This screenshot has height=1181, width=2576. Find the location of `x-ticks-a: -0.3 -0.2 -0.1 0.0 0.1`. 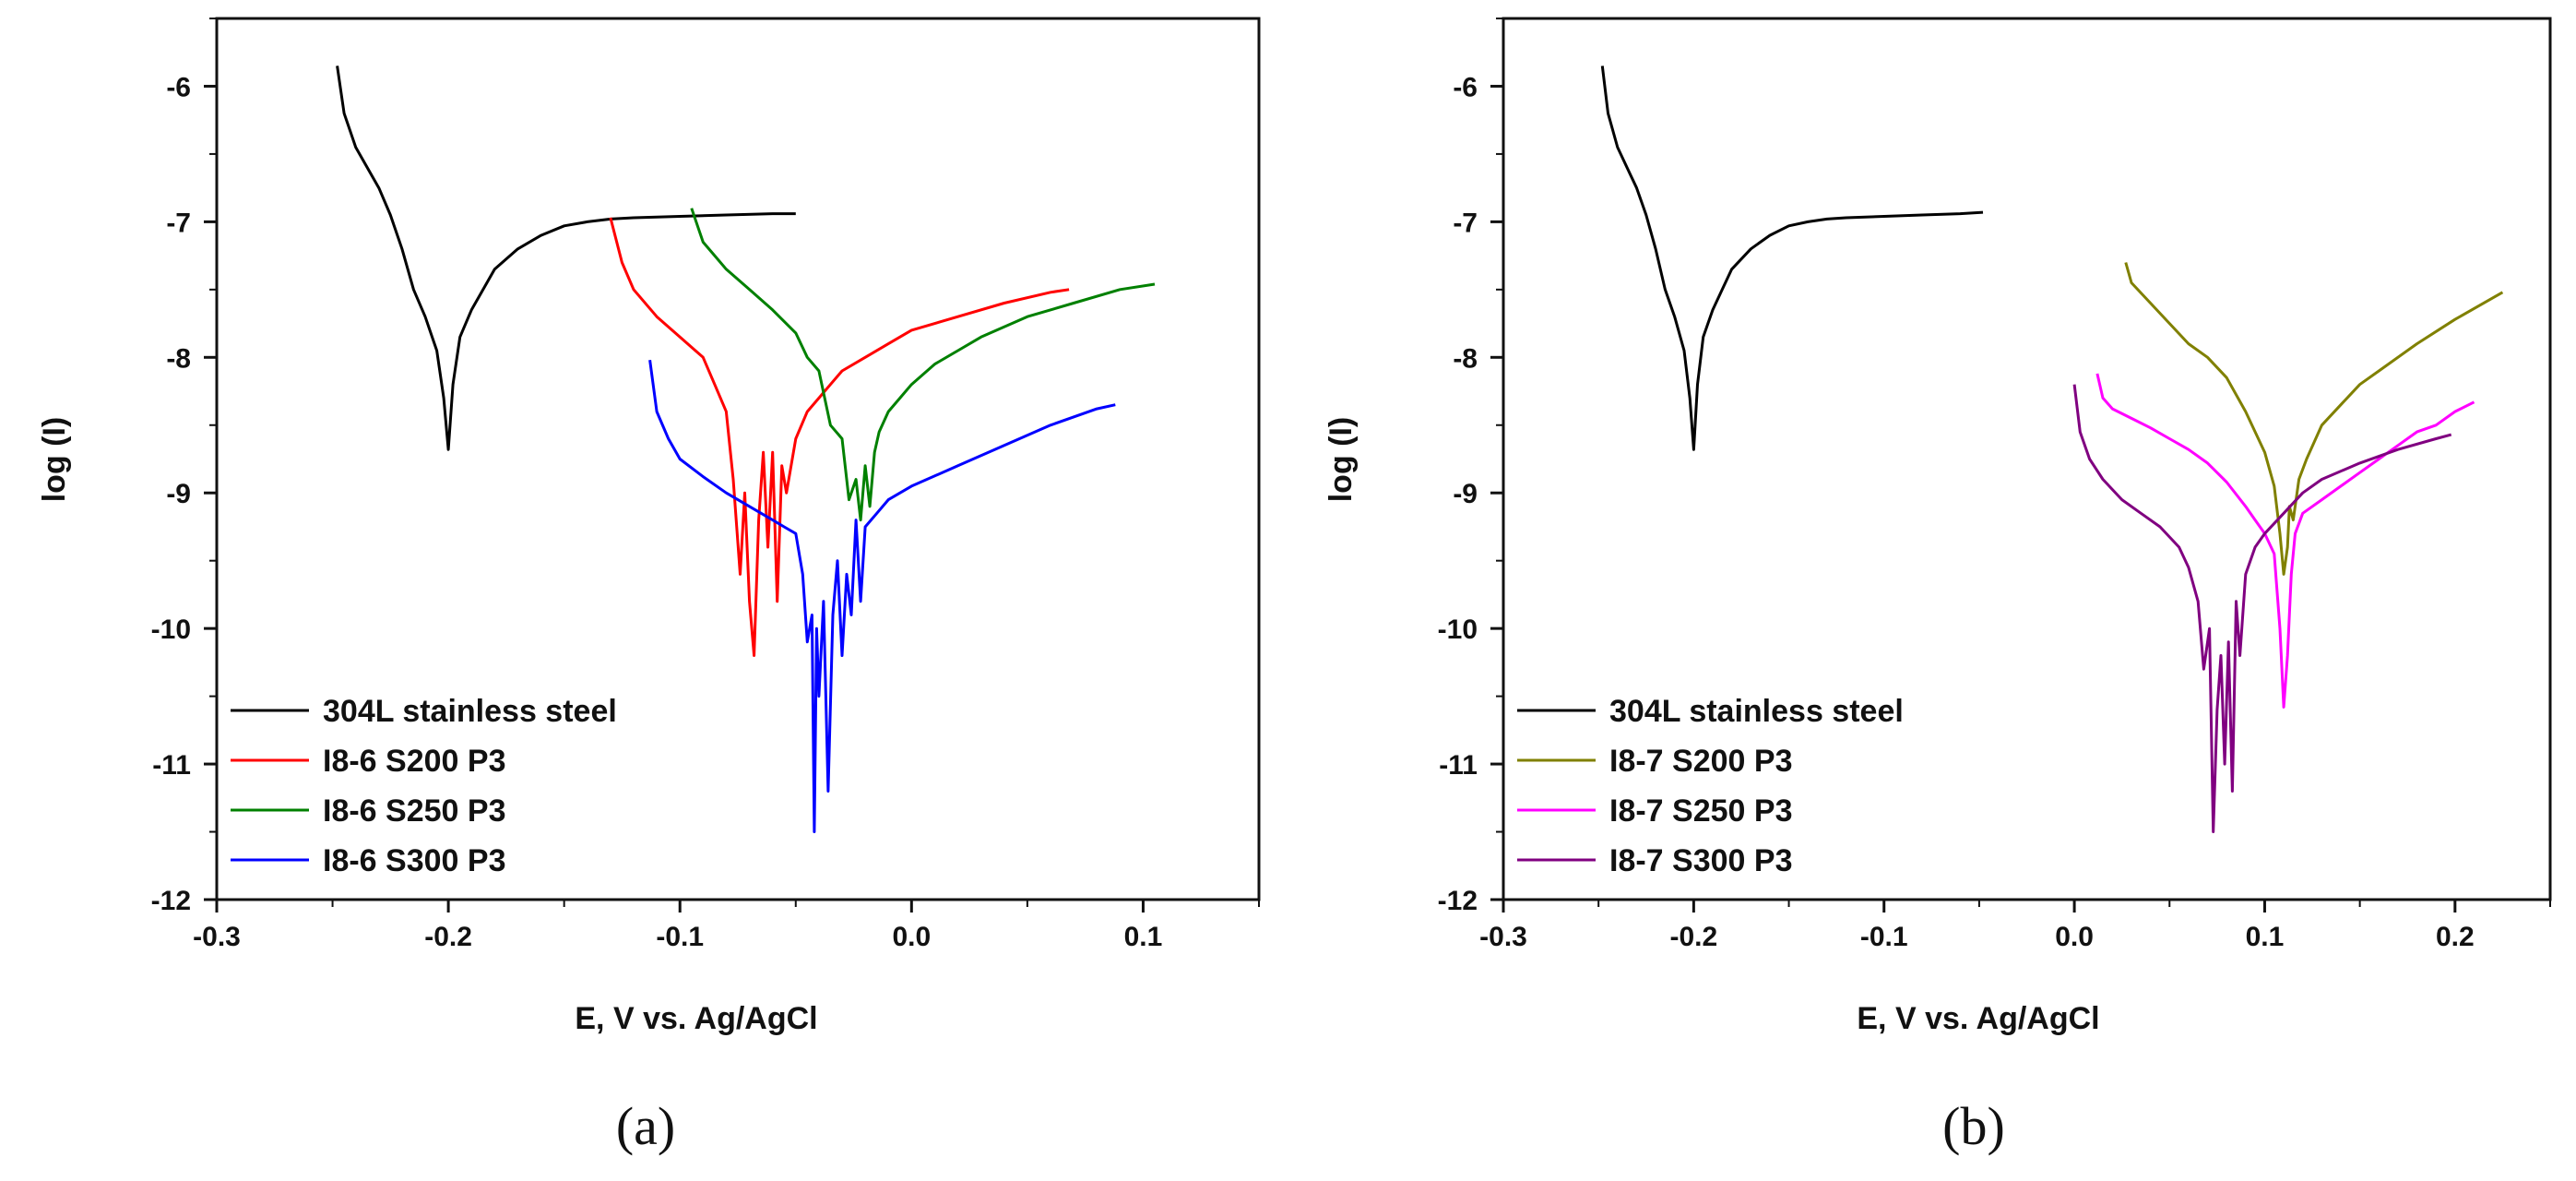

x-ticks-a: -0.3 -0.2 -0.1 0.0 0.1 is located at coordinates (726, 926).